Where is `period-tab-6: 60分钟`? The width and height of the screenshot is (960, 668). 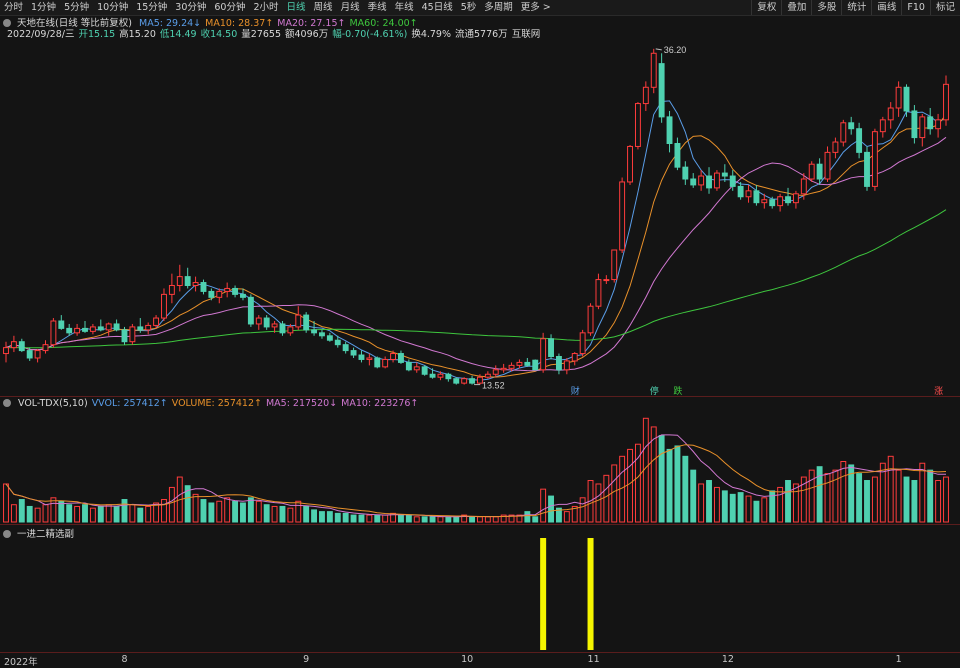
period-tab-6: 60分钟 is located at coordinates (230, 7).